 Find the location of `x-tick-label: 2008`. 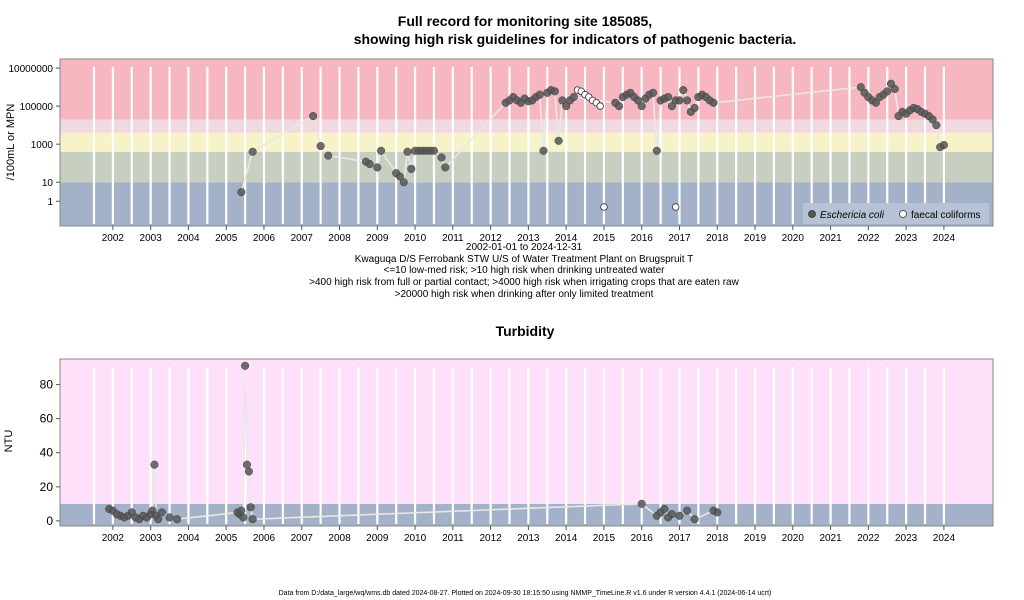

x-tick-label: 2008 is located at coordinates (339, 238).